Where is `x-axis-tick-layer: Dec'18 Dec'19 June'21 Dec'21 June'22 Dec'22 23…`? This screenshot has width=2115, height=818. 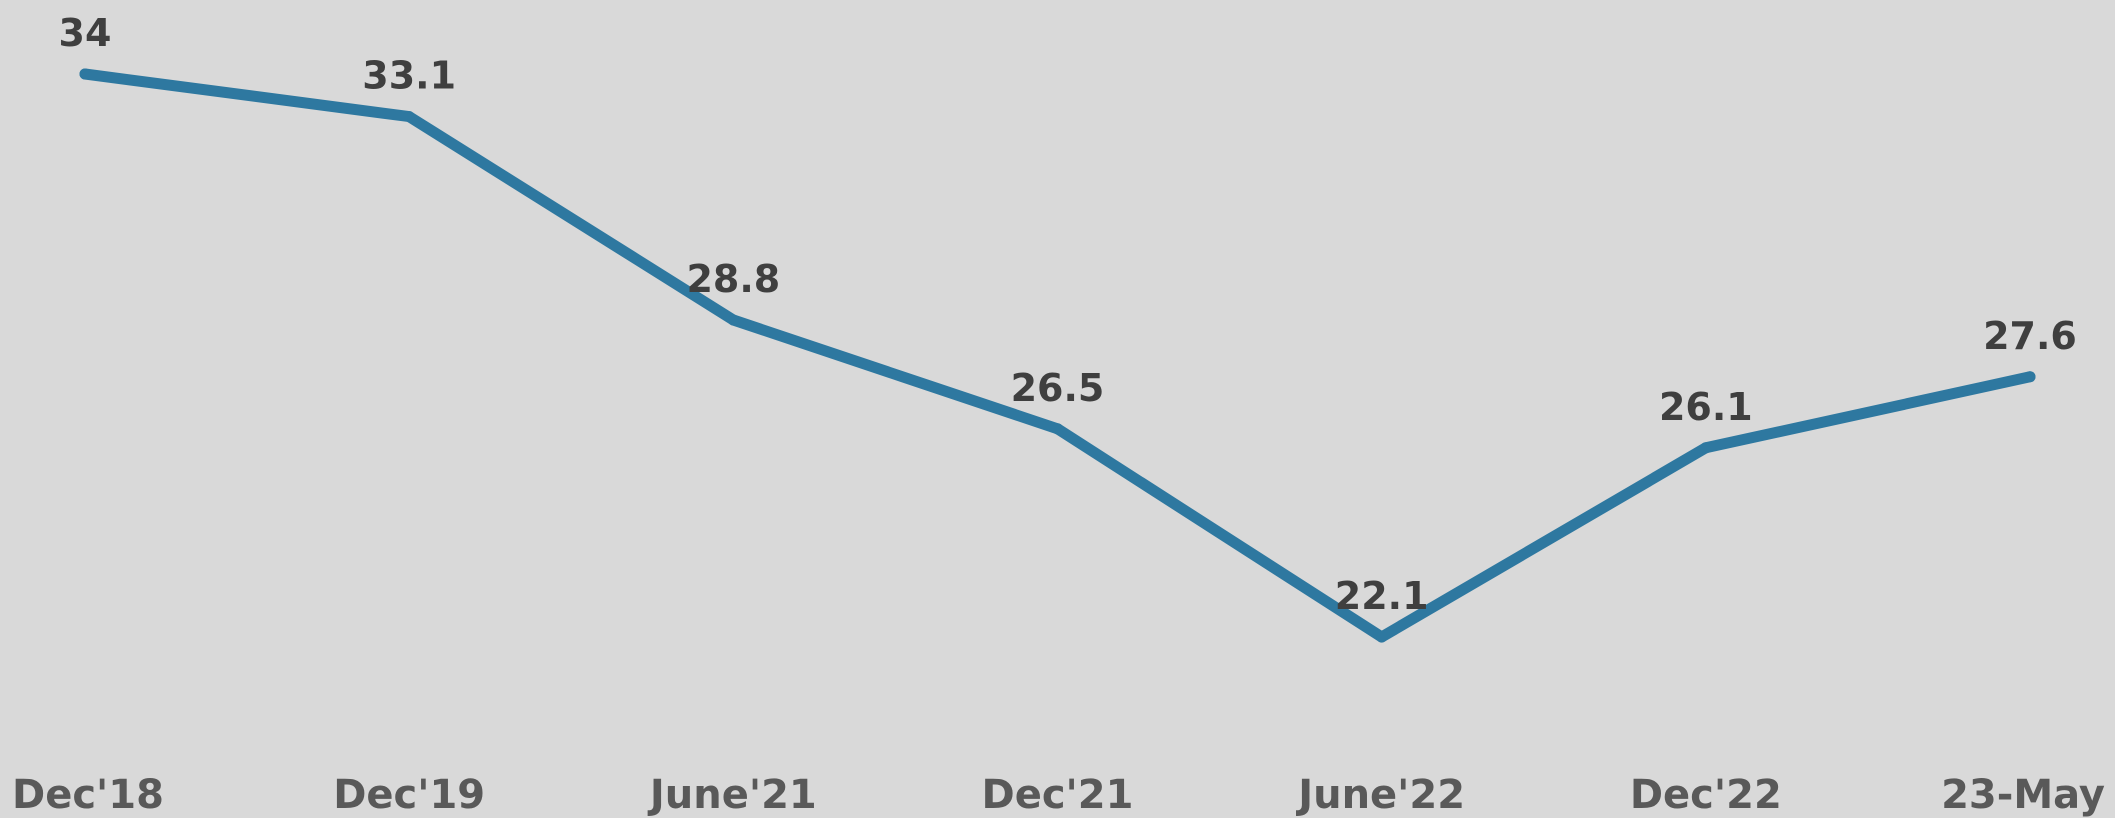
x-axis-tick-layer: Dec'18 Dec'19 June'21 Dec'21 June'22 Dec'22 23… is located at coordinates (1058, 795).